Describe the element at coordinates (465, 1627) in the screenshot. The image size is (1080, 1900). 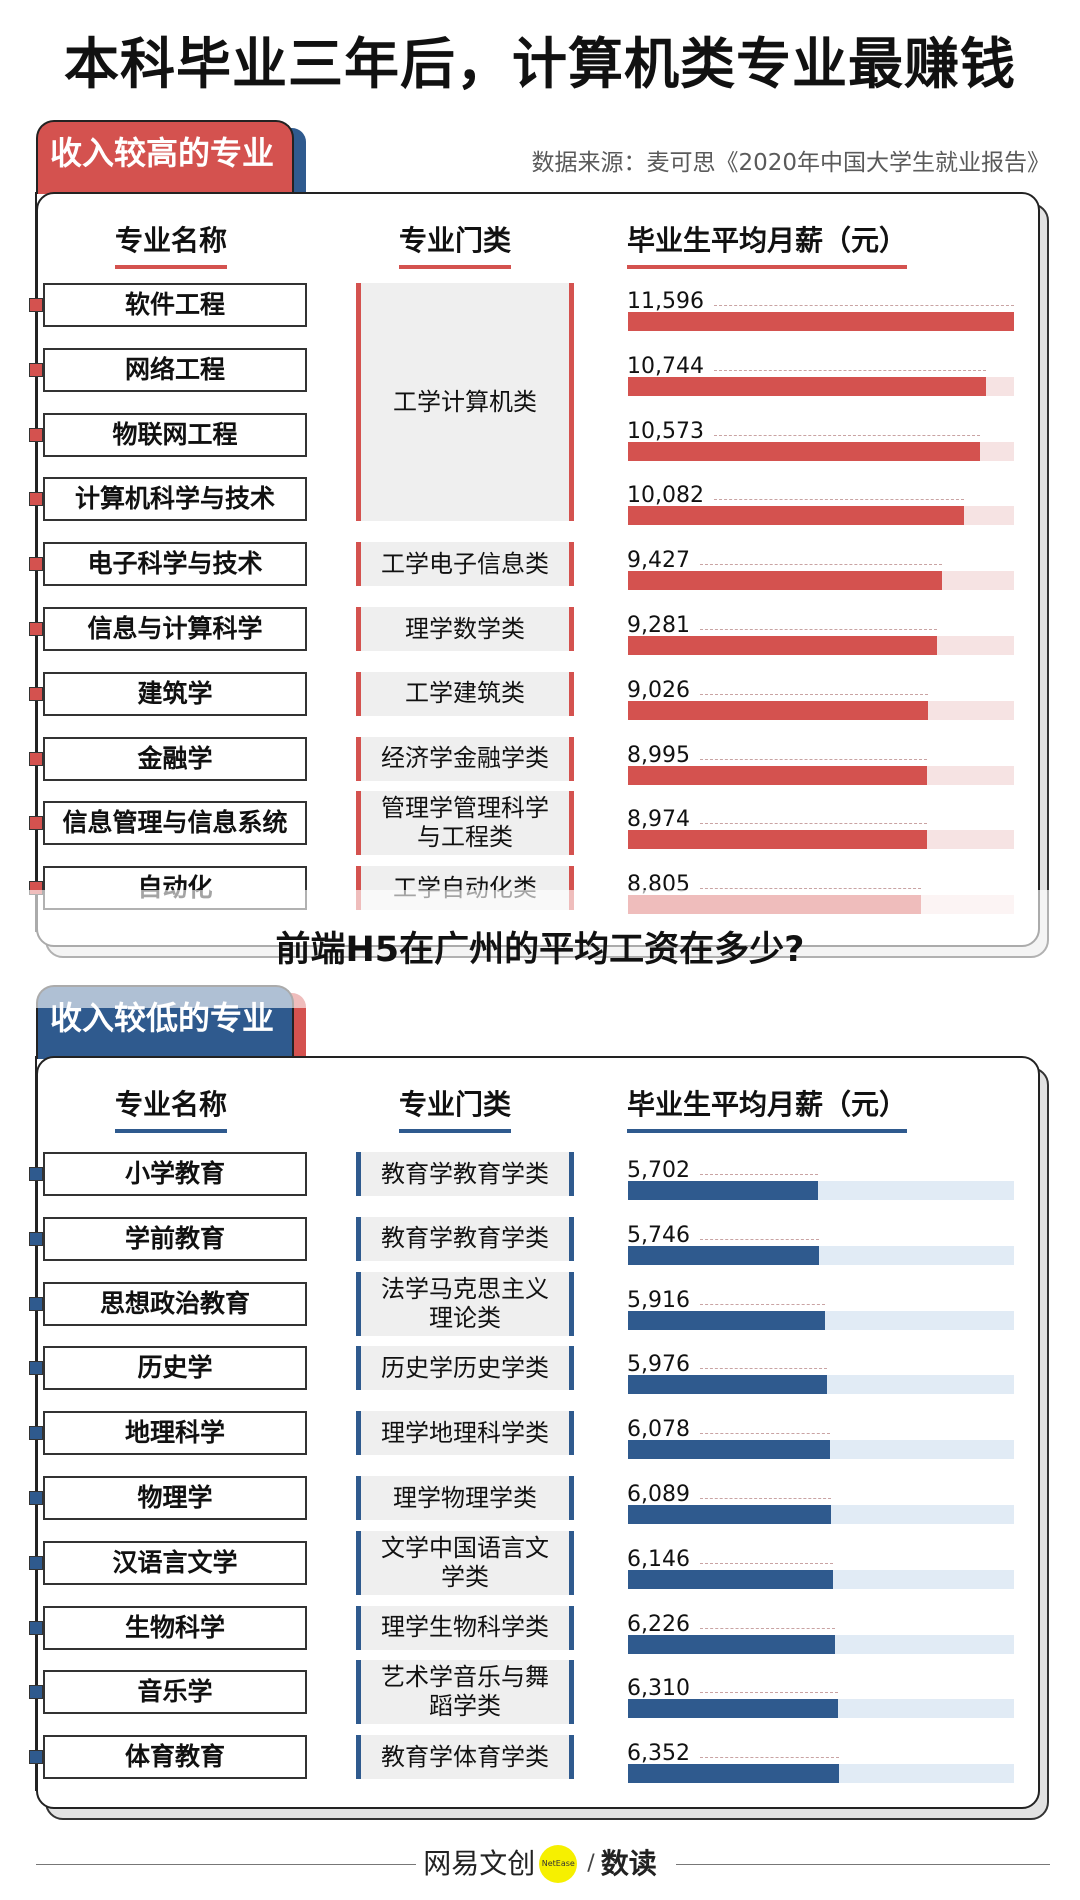
I see `major-category: 理学生物科学类` at that location.